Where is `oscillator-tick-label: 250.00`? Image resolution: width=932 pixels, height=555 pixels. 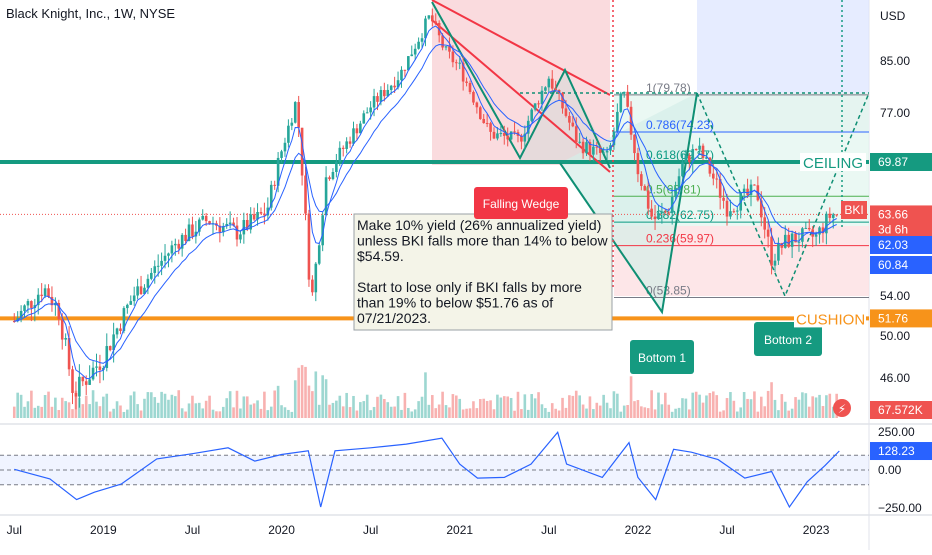 oscillator-tick-label: 250.00 is located at coordinates (896, 432).